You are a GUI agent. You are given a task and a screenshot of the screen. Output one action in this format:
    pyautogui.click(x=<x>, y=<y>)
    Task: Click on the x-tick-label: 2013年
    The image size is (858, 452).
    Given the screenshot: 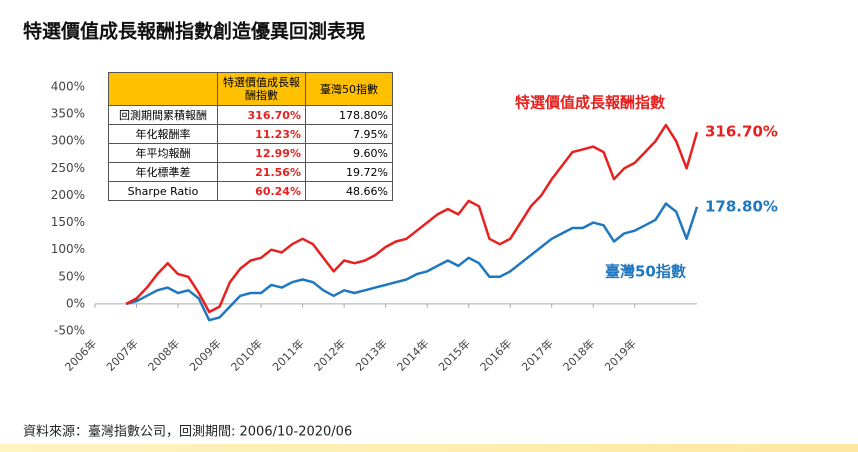 What is the action you would take?
    pyautogui.click(x=370, y=354)
    